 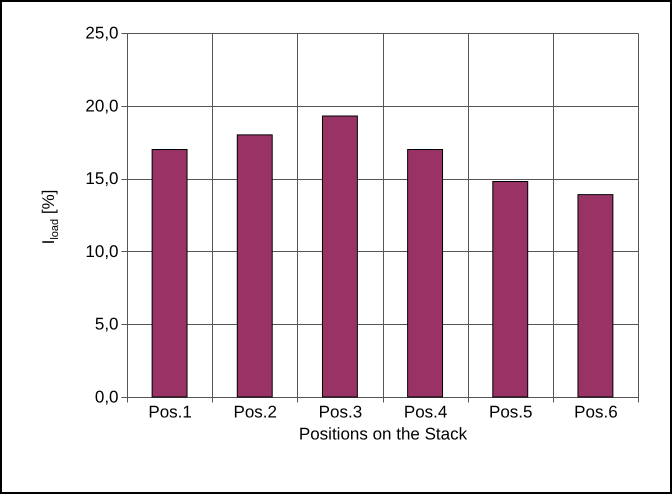 What do you see at coordinates (101, 106) in the screenshot?
I see `y-tick-label: 20,0` at bounding box center [101, 106].